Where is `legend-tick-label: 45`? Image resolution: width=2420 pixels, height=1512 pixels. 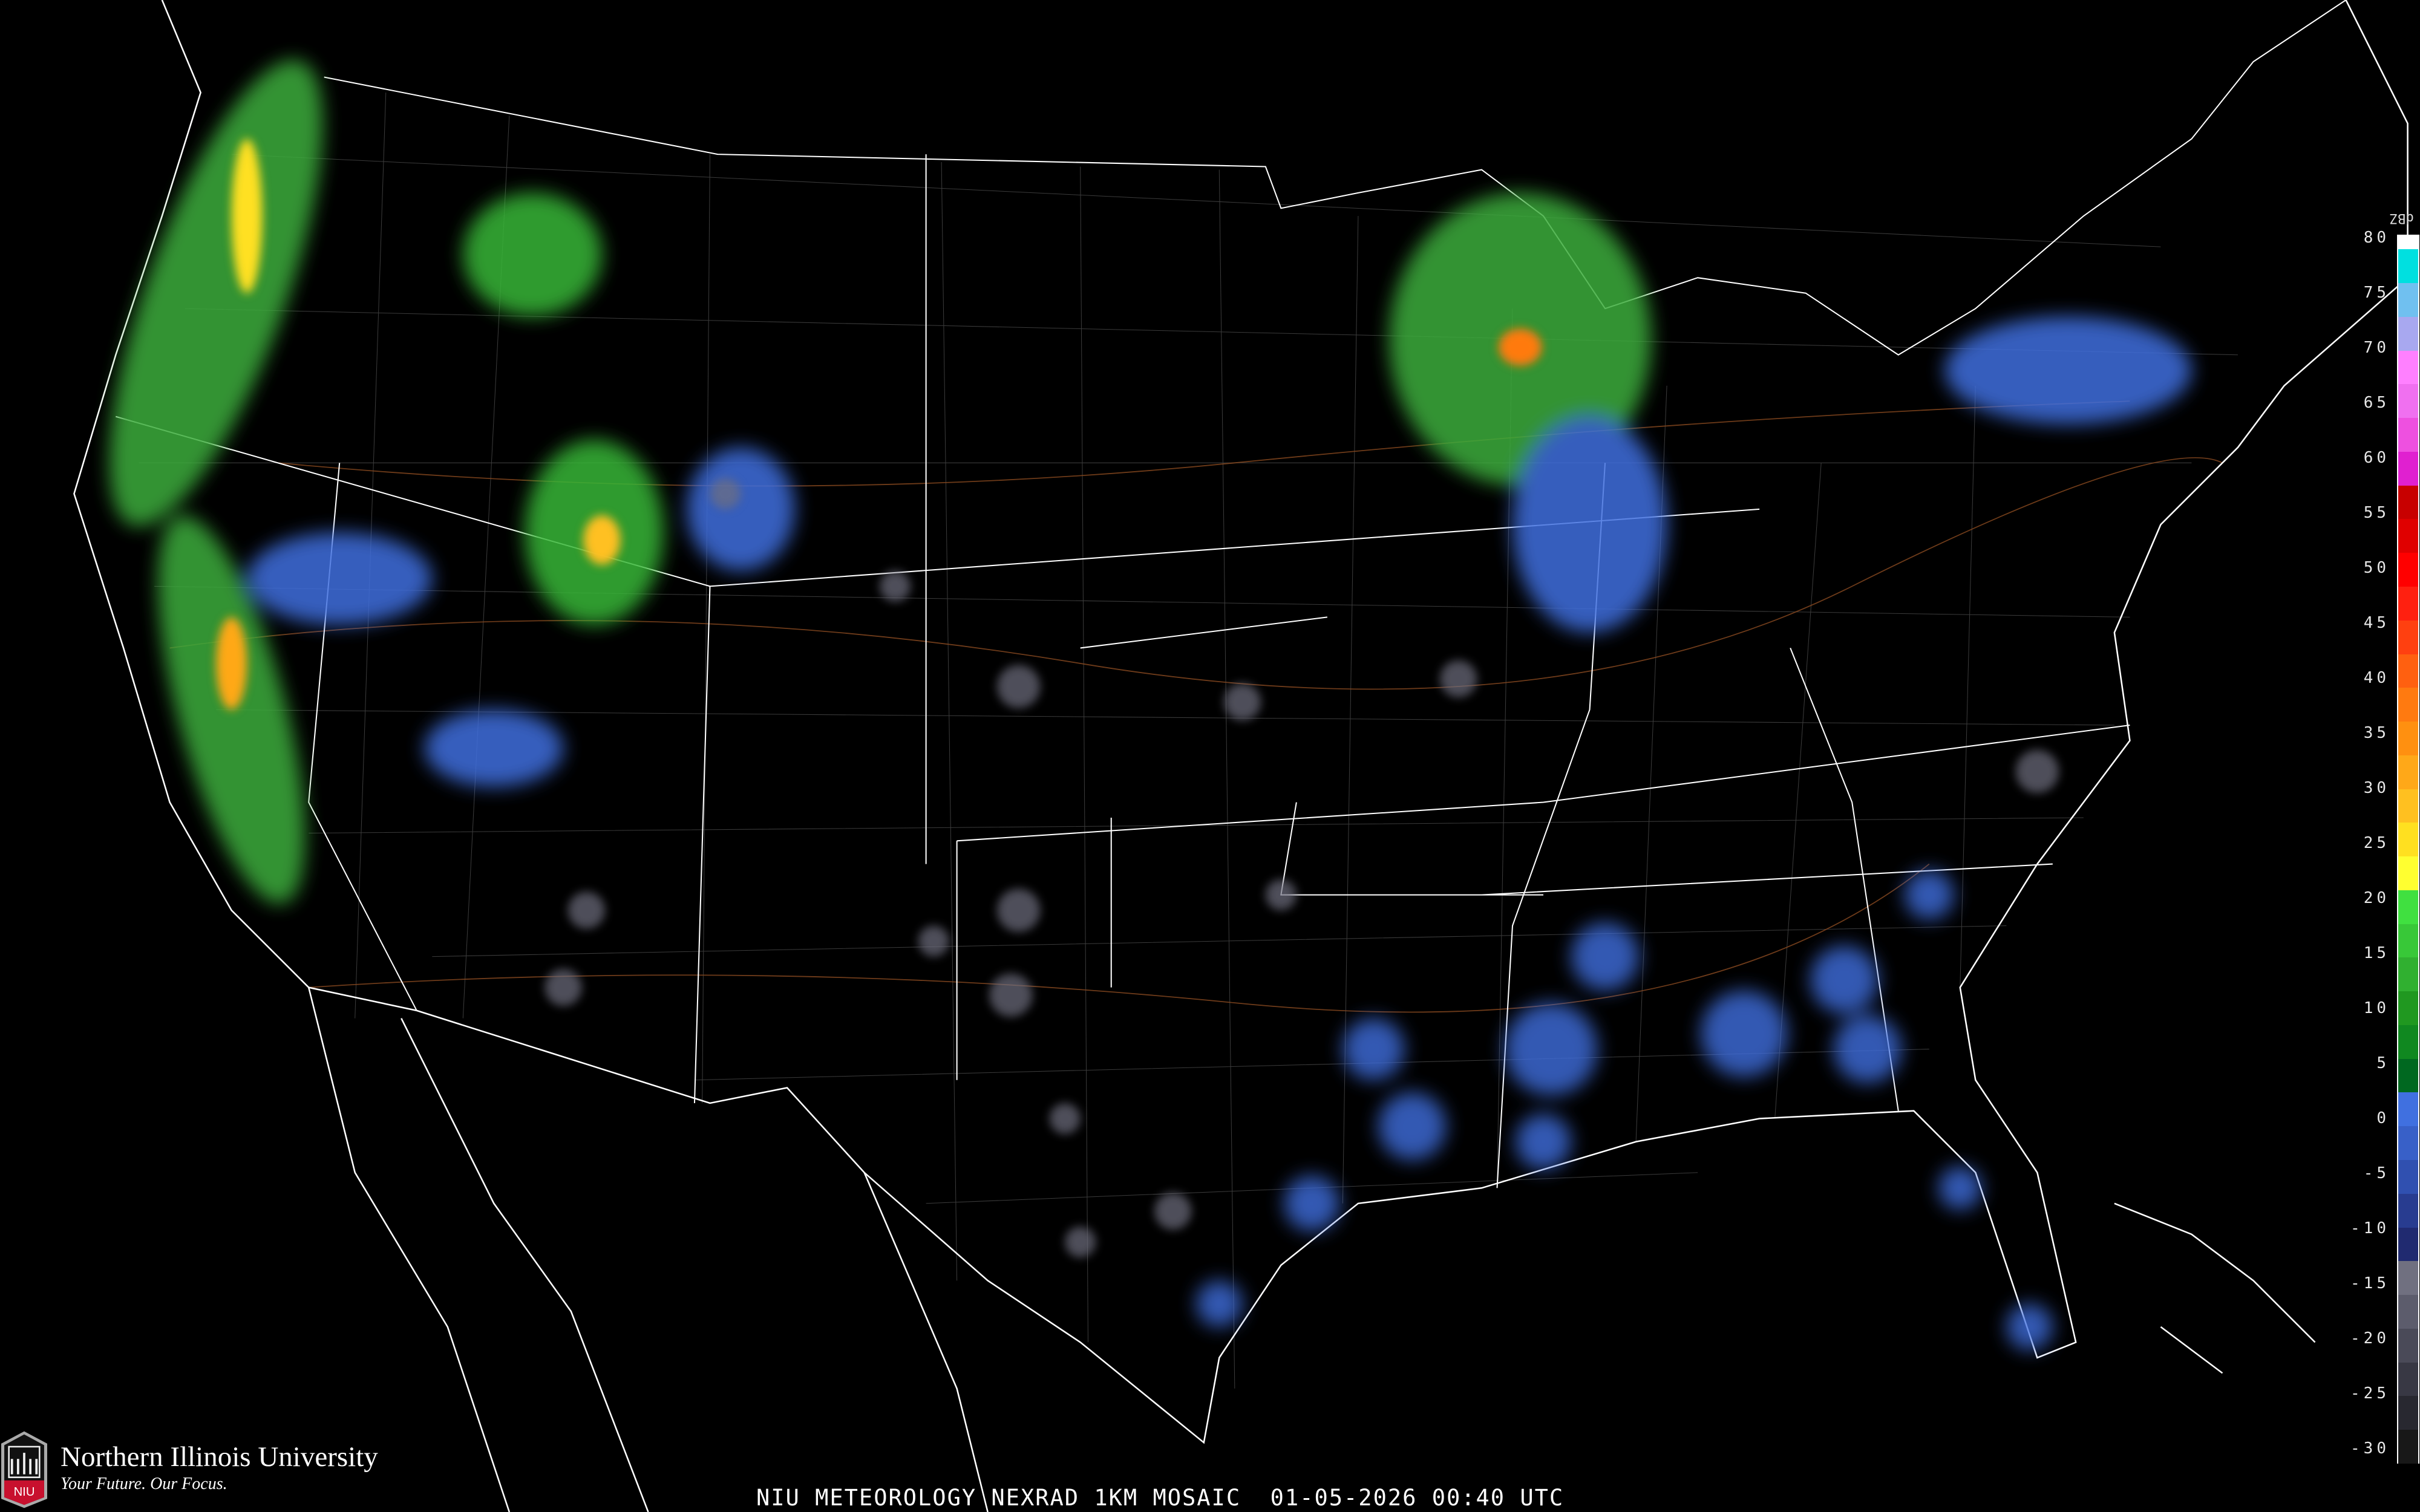
legend-tick-label: 45 is located at coordinates (2376, 623).